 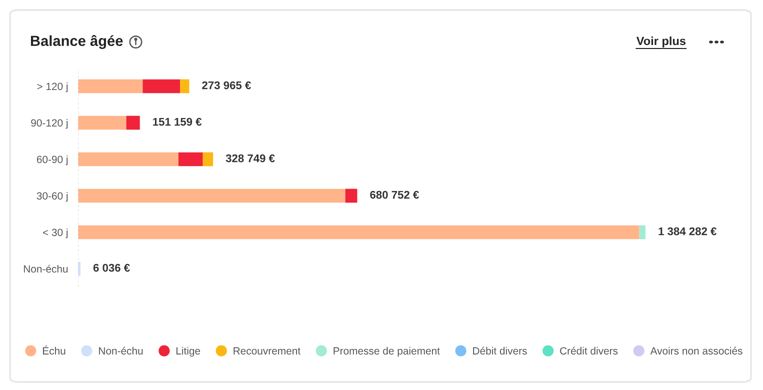 What do you see at coordinates (55, 233) in the screenshot?
I see `y-tick-label: < 30 j` at bounding box center [55, 233].